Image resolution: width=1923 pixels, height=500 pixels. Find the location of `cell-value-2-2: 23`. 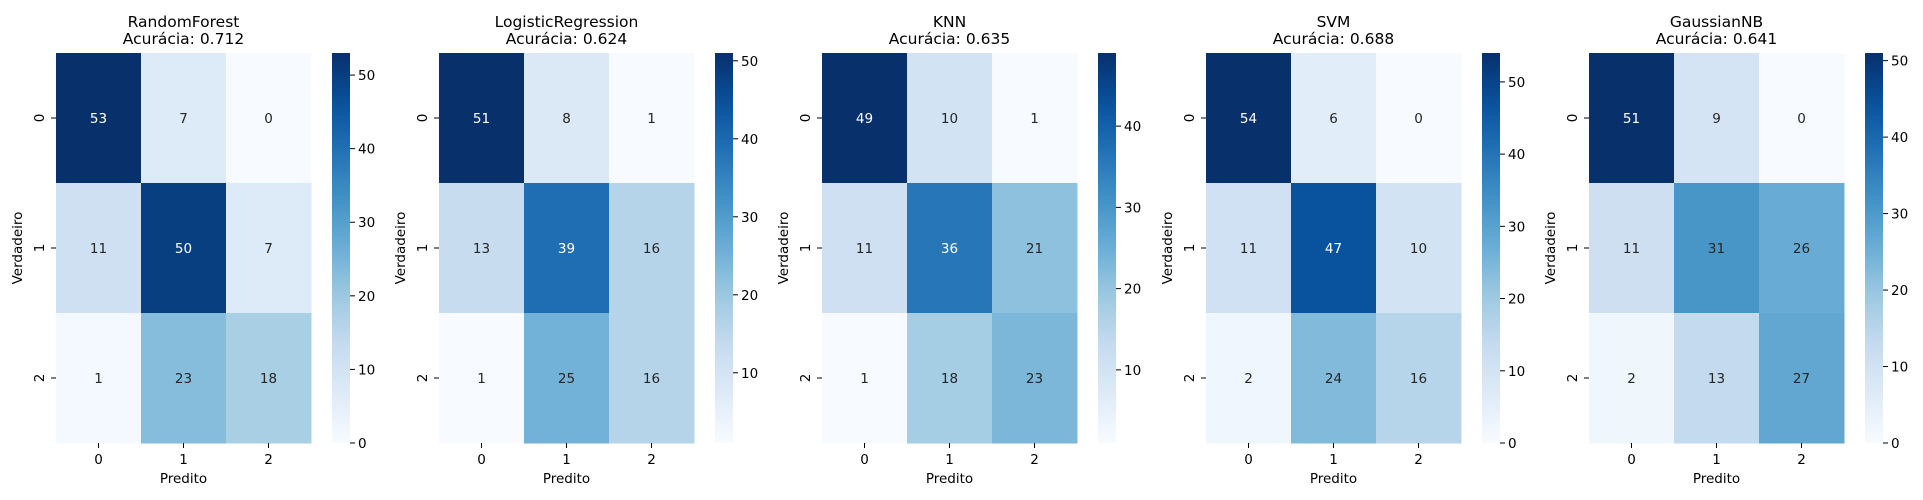

cell-value-2-2: 23 is located at coordinates (1034, 379).